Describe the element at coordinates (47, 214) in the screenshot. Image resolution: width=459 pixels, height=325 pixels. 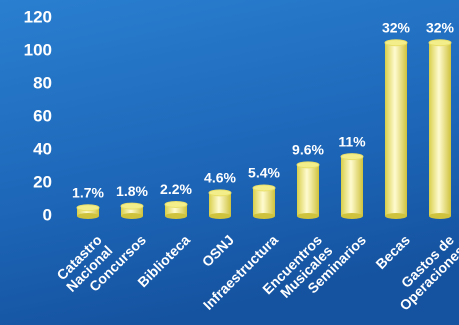
I see `y-tick-label: 0` at that location.